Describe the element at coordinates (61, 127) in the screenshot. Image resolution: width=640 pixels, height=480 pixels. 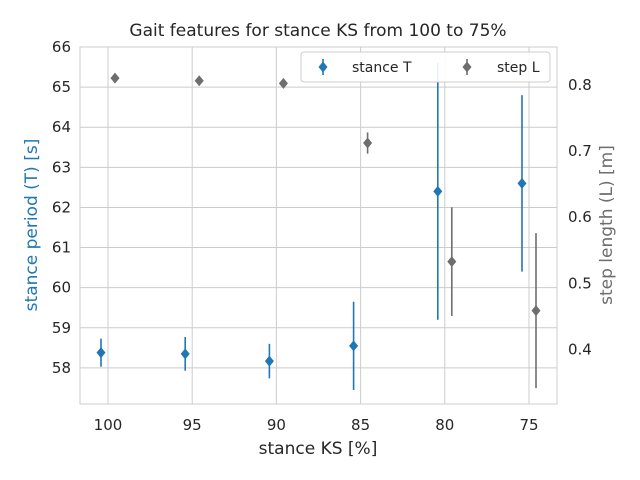
I see `y-left-tick-label: 64` at that location.